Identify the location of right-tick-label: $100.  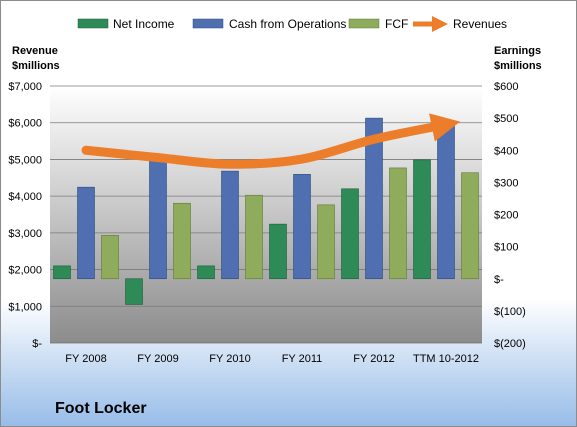
(506, 248).